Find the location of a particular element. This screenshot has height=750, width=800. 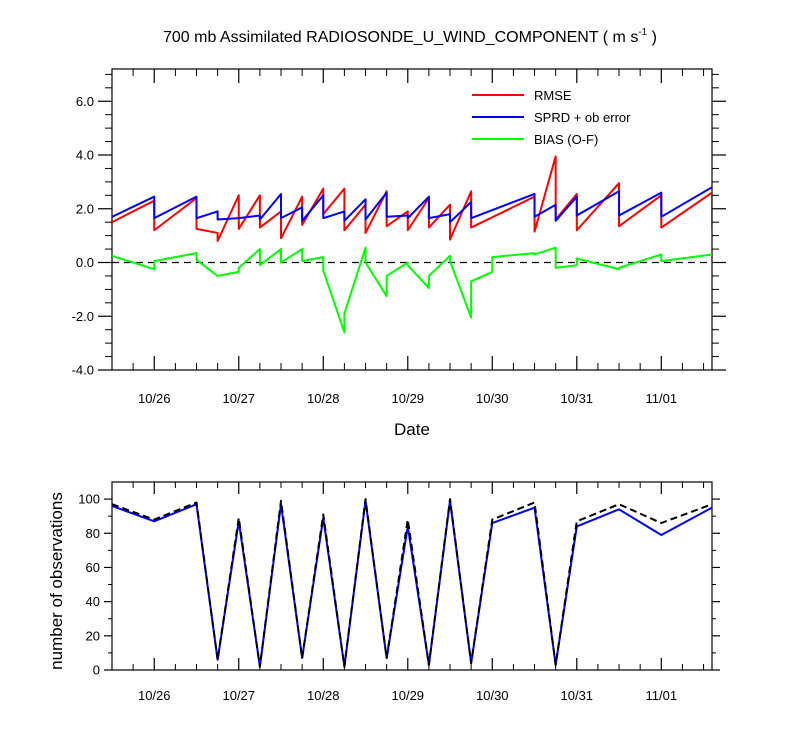

top-series-sprd-ob-error-line is located at coordinates (412, 205).